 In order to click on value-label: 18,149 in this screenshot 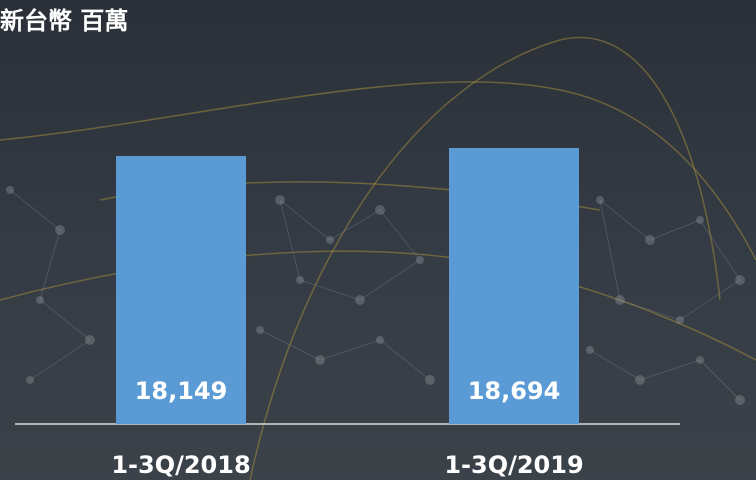, I will do `click(181, 391)`.